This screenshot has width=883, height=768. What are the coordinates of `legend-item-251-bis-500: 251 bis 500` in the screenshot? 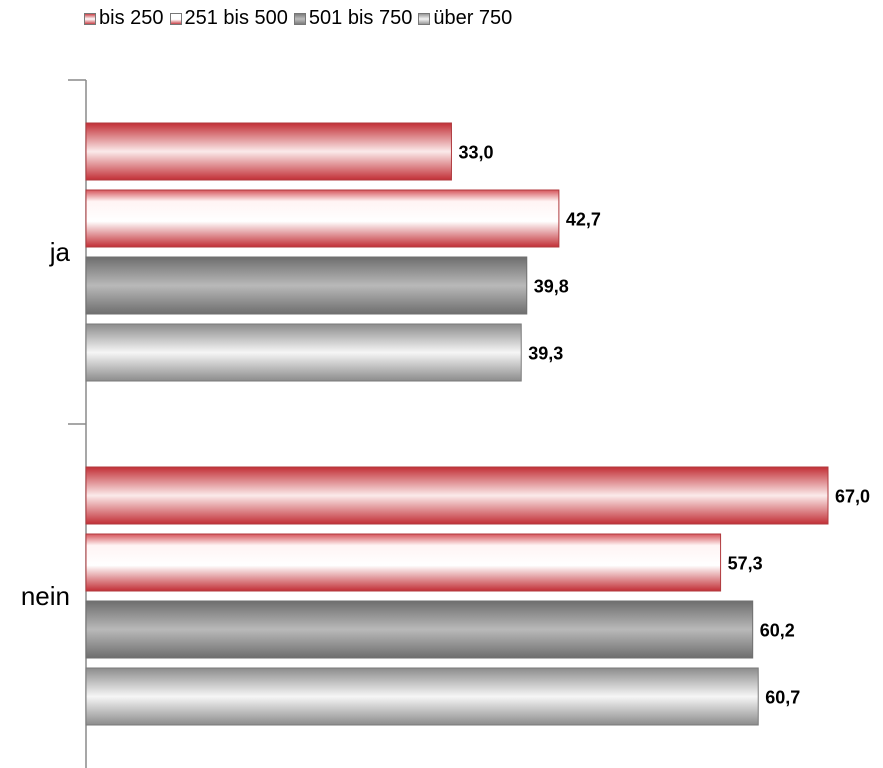 It's located at (228, 18).